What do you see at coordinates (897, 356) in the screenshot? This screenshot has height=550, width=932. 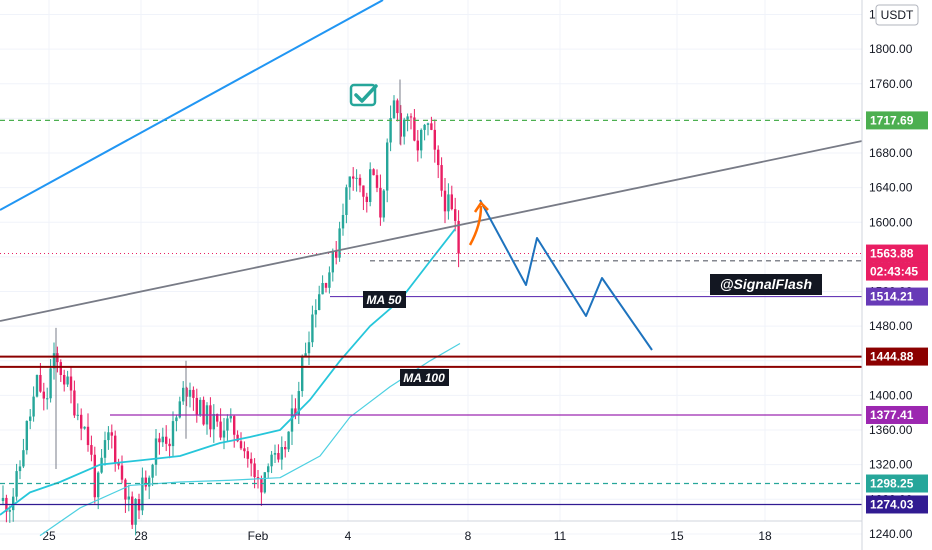 I see `tag-level-1444-bg` at bounding box center [897, 356].